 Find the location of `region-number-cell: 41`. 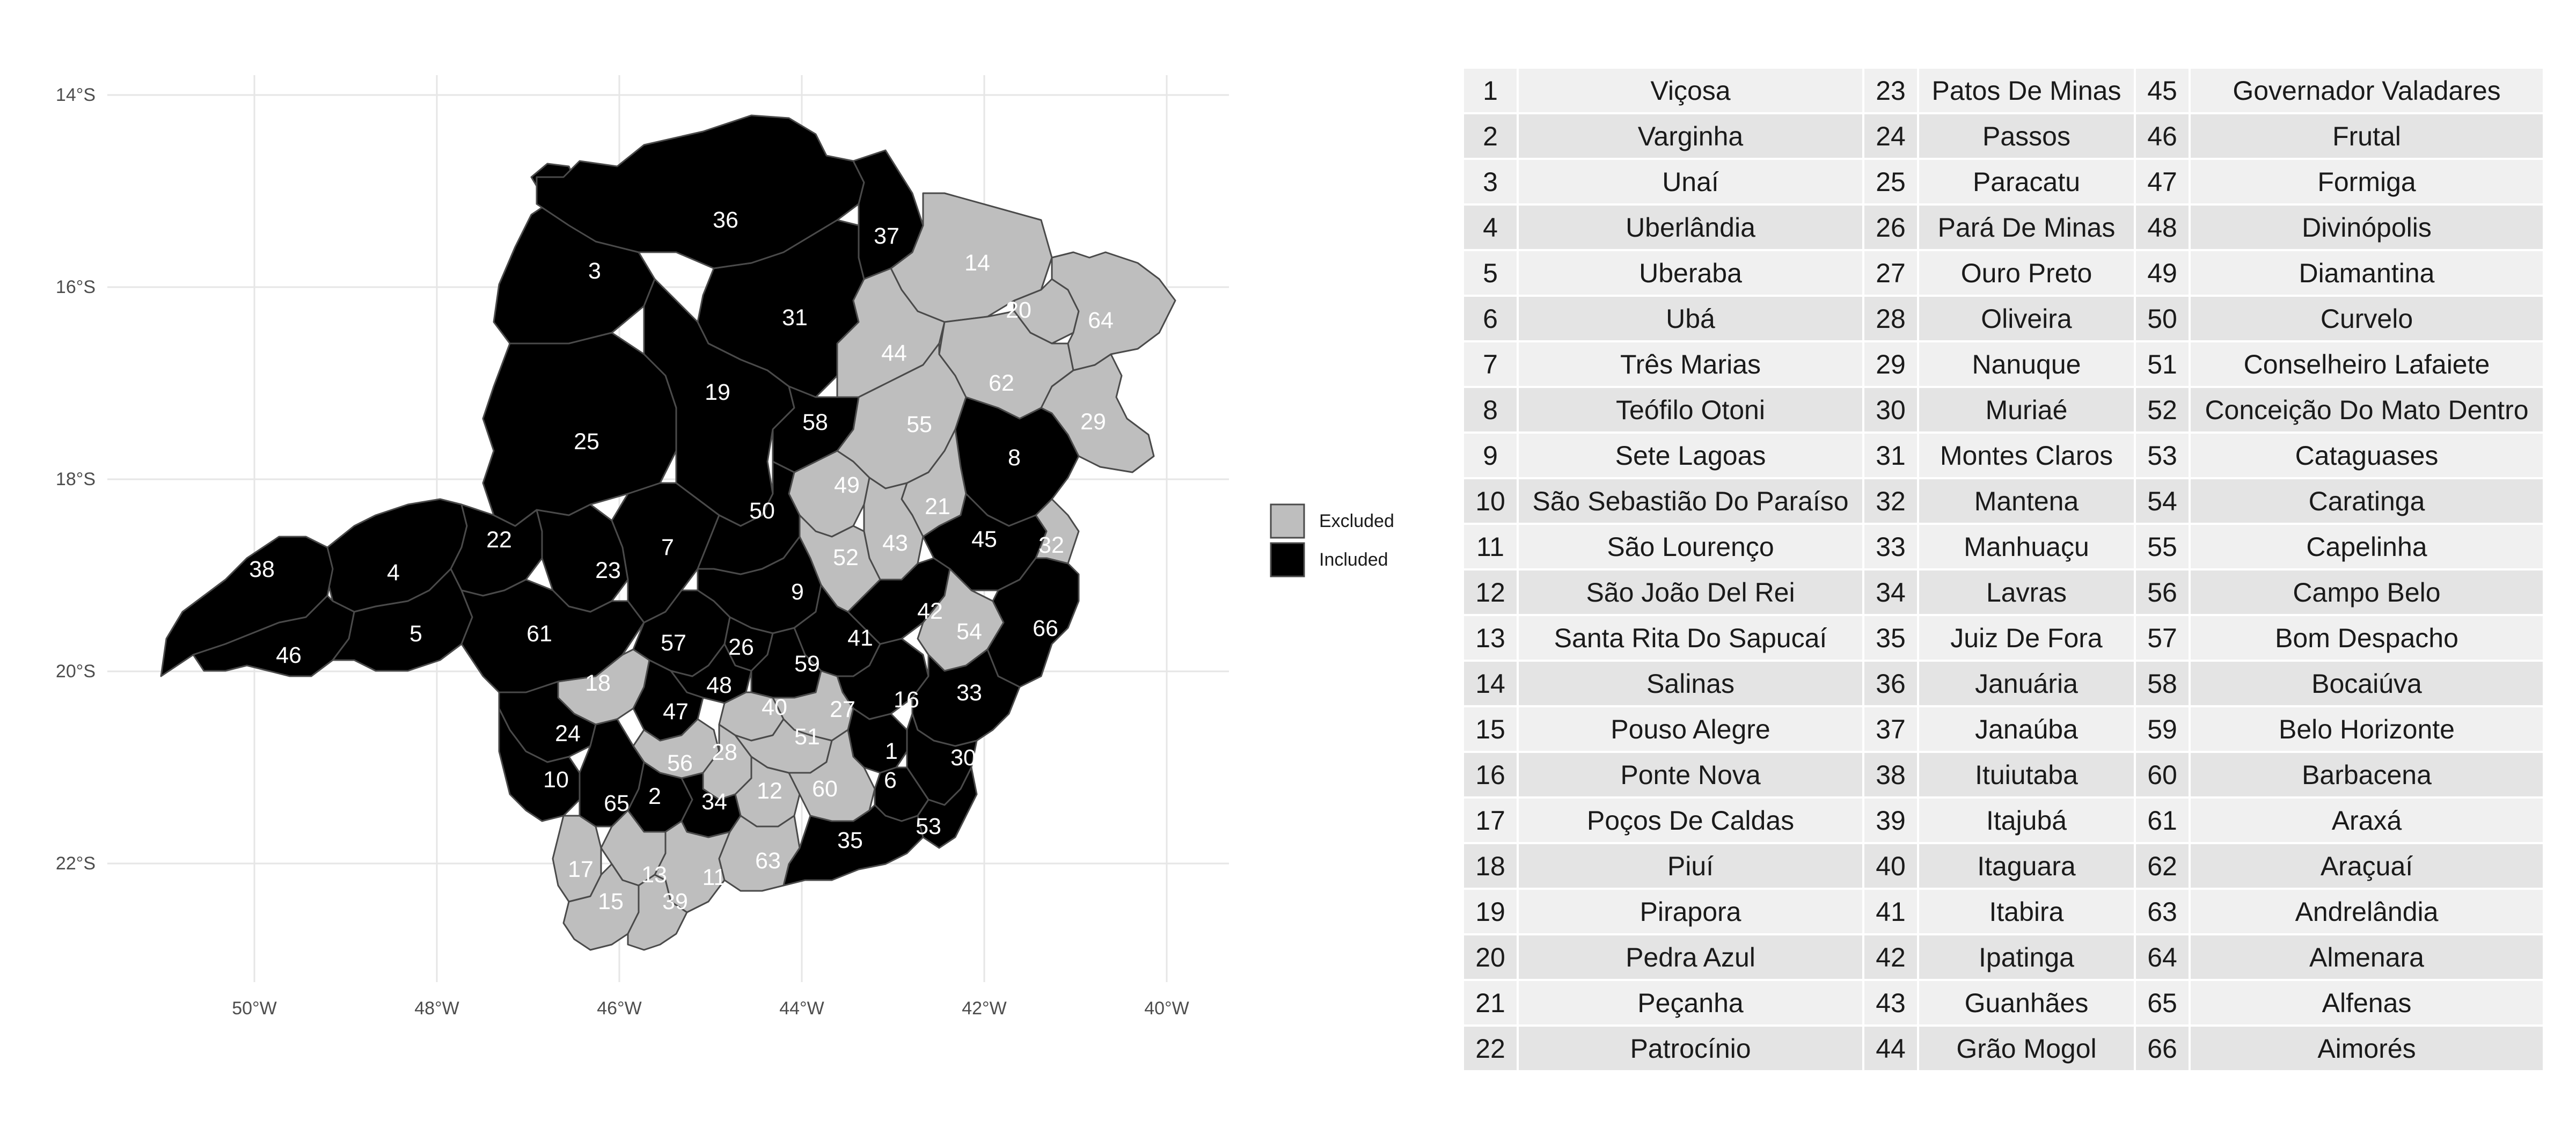

region-number-cell: 41 is located at coordinates (1890, 911).